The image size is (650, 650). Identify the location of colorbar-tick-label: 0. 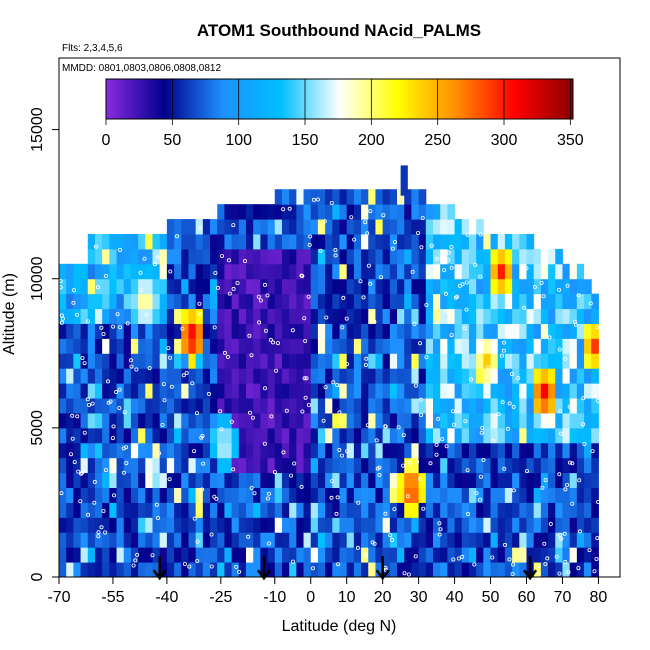
(106, 140).